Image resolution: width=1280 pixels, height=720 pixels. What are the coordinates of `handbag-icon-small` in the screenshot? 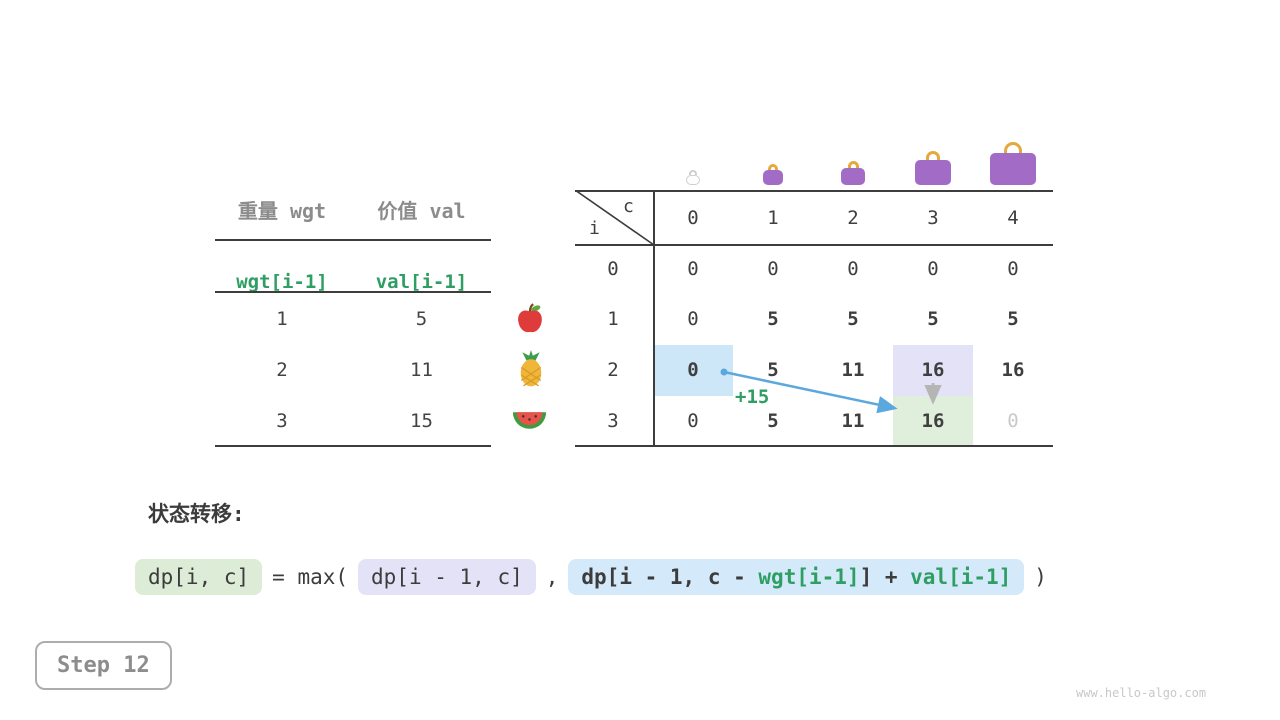 It's located at (773, 174).